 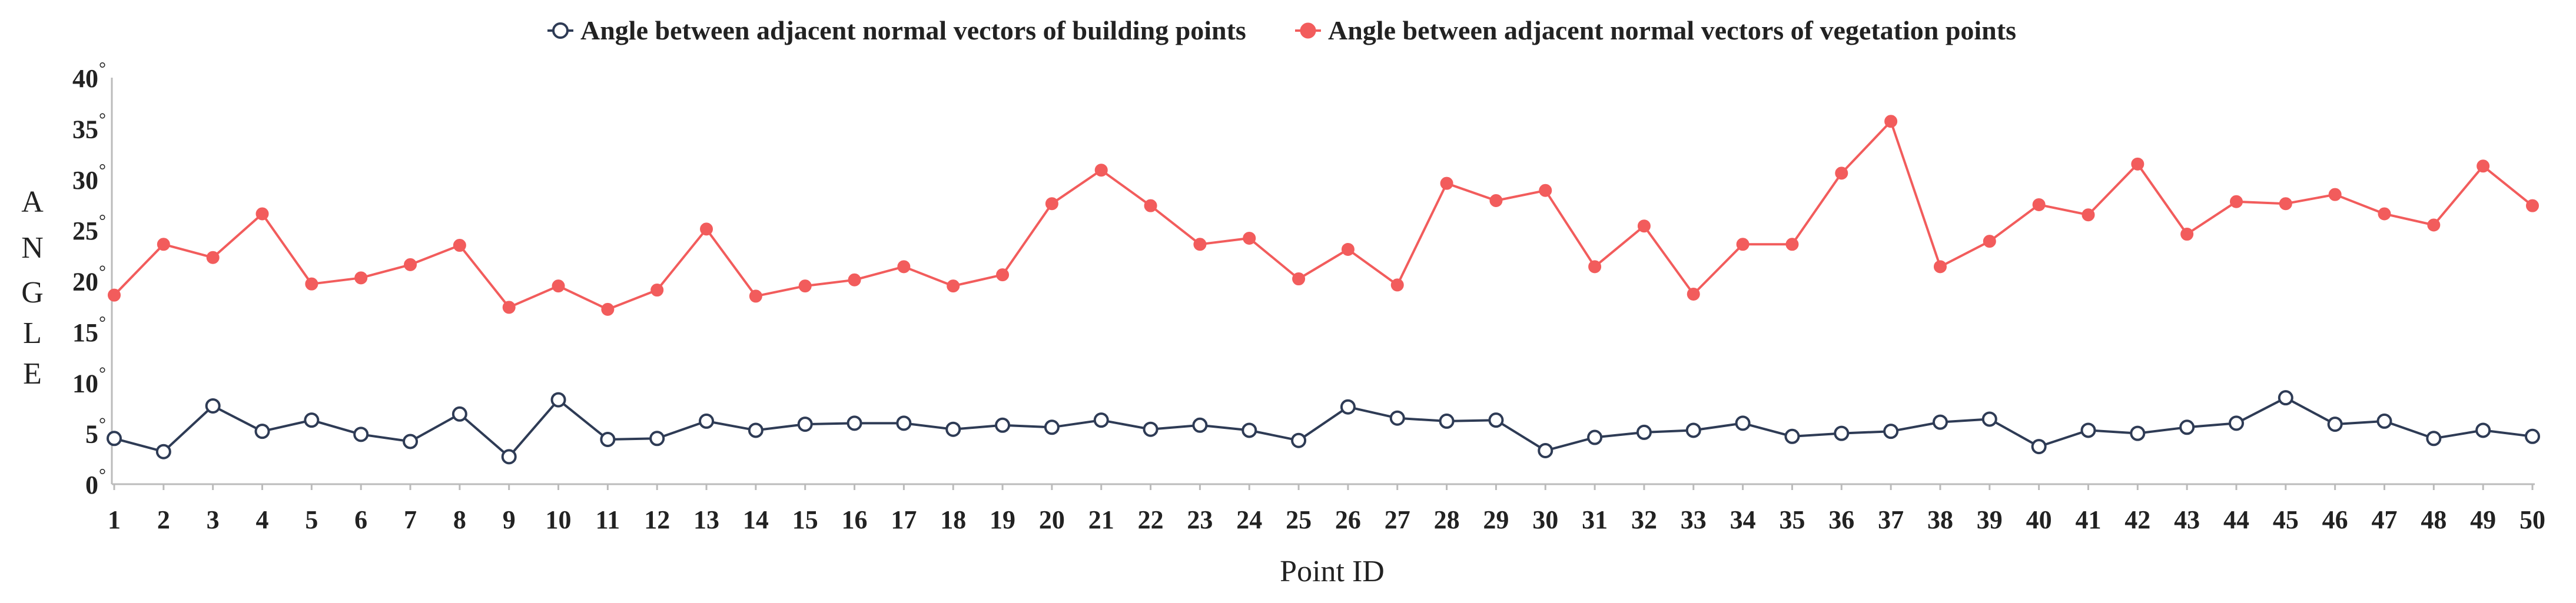 What do you see at coordinates (85, 230) in the screenshot?
I see `y-tick-label-25: 25` at bounding box center [85, 230].